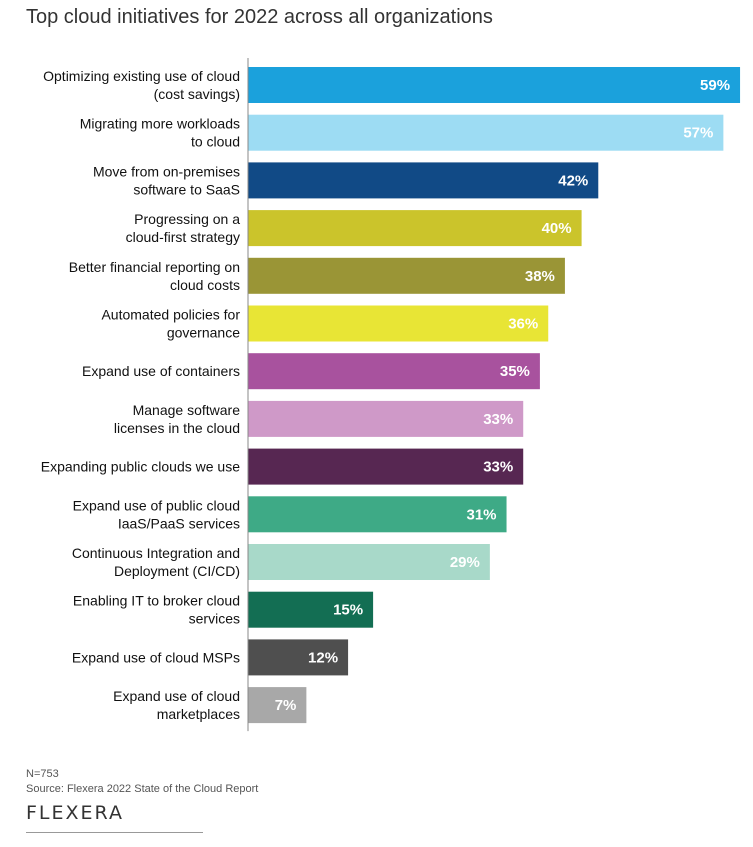 The image size is (753, 847). What do you see at coordinates (156, 610) in the screenshot?
I see `category-label: Enabling IT to broker cloud services` at bounding box center [156, 610].